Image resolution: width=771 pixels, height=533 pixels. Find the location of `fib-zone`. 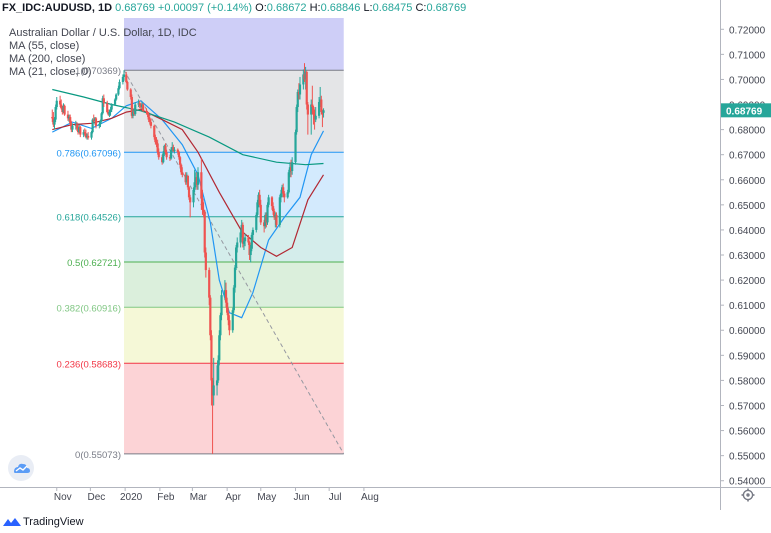

fib-zone is located at coordinates (234, 335).